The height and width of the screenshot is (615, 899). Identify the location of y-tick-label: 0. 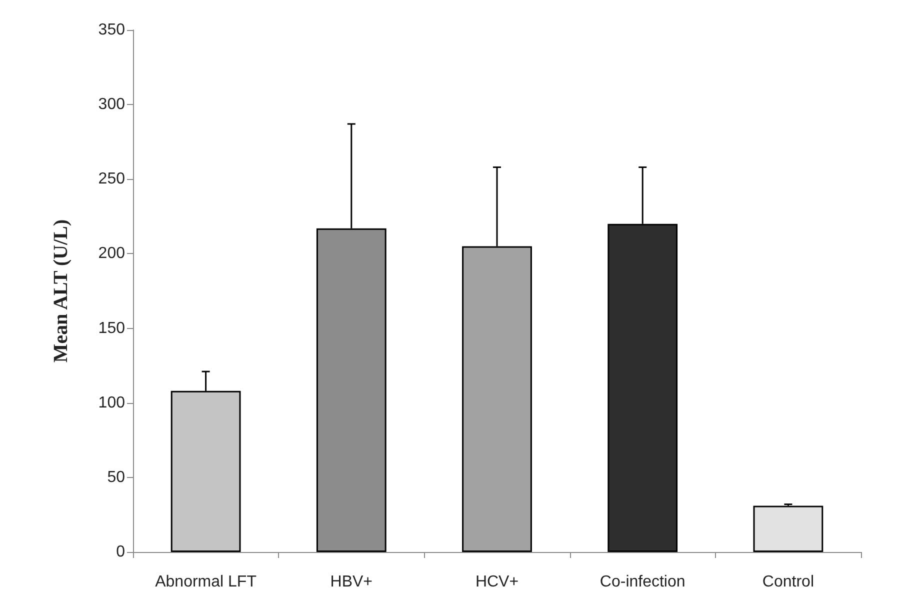
(121, 552).